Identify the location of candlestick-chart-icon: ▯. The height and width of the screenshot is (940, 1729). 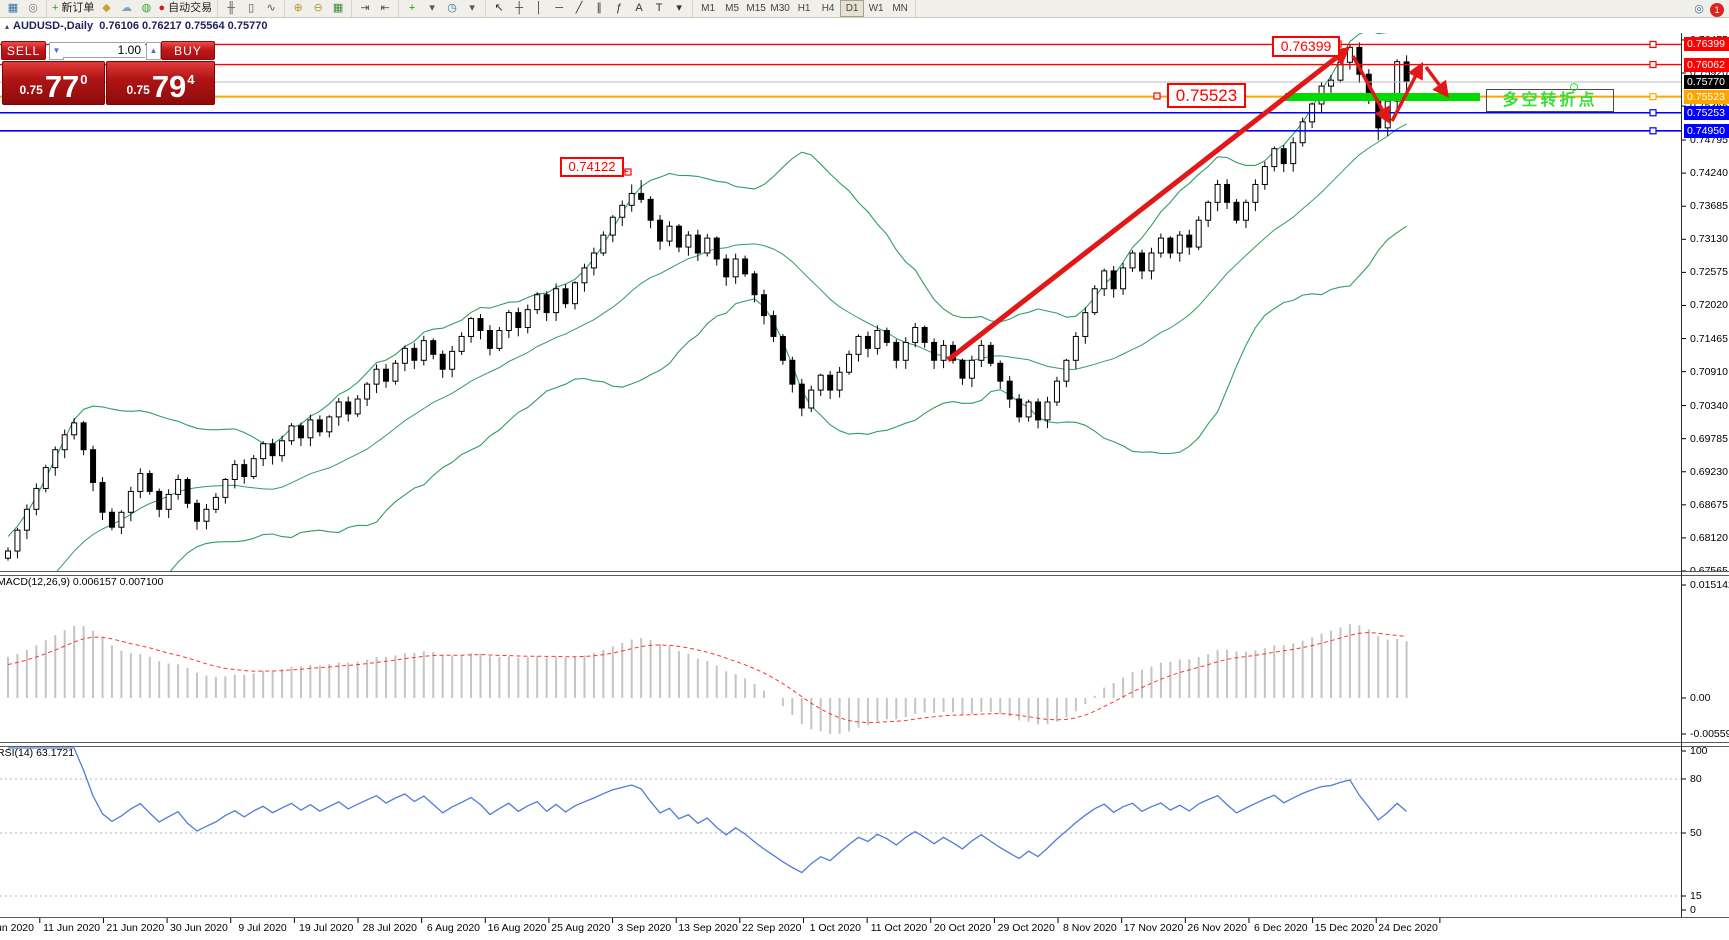
(251, 8).